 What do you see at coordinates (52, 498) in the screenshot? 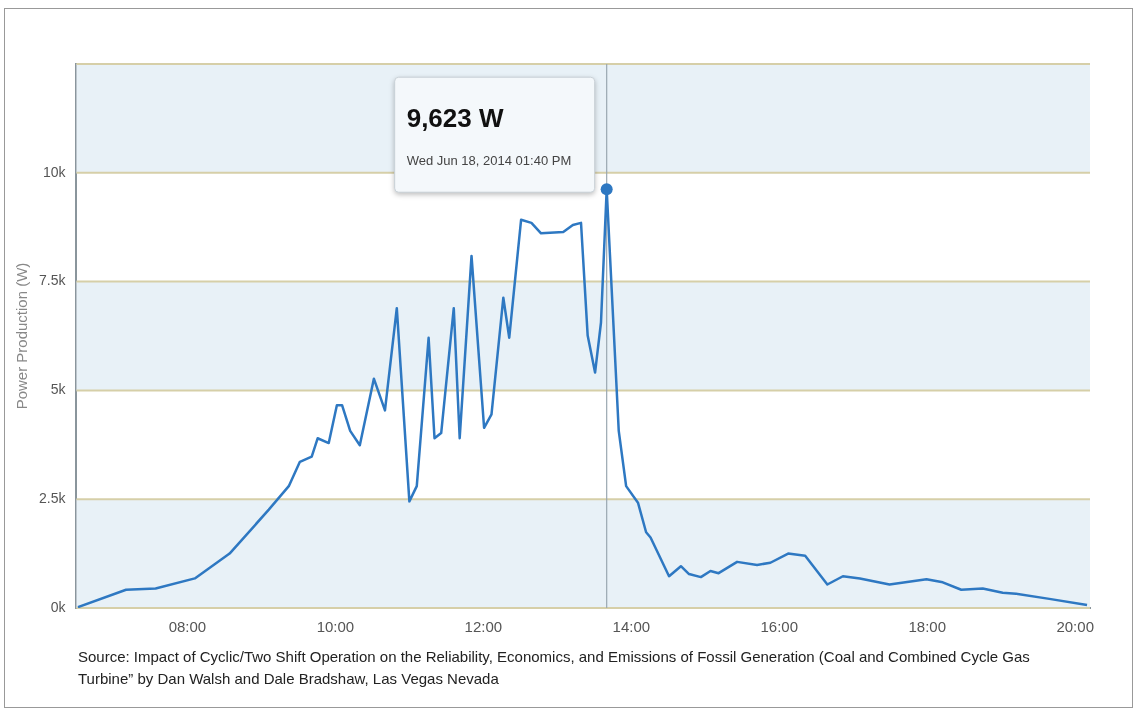
I see `y-tick-label: 2.5k` at bounding box center [52, 498].